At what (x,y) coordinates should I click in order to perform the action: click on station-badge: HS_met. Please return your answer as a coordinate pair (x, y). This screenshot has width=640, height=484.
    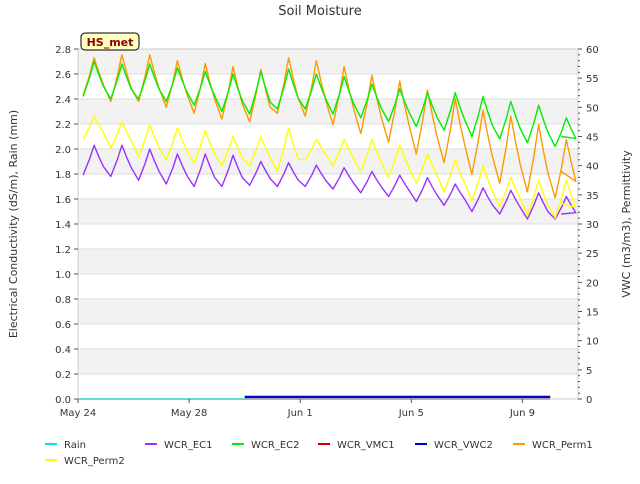
    Looking at the image, I should click on (110, 41).